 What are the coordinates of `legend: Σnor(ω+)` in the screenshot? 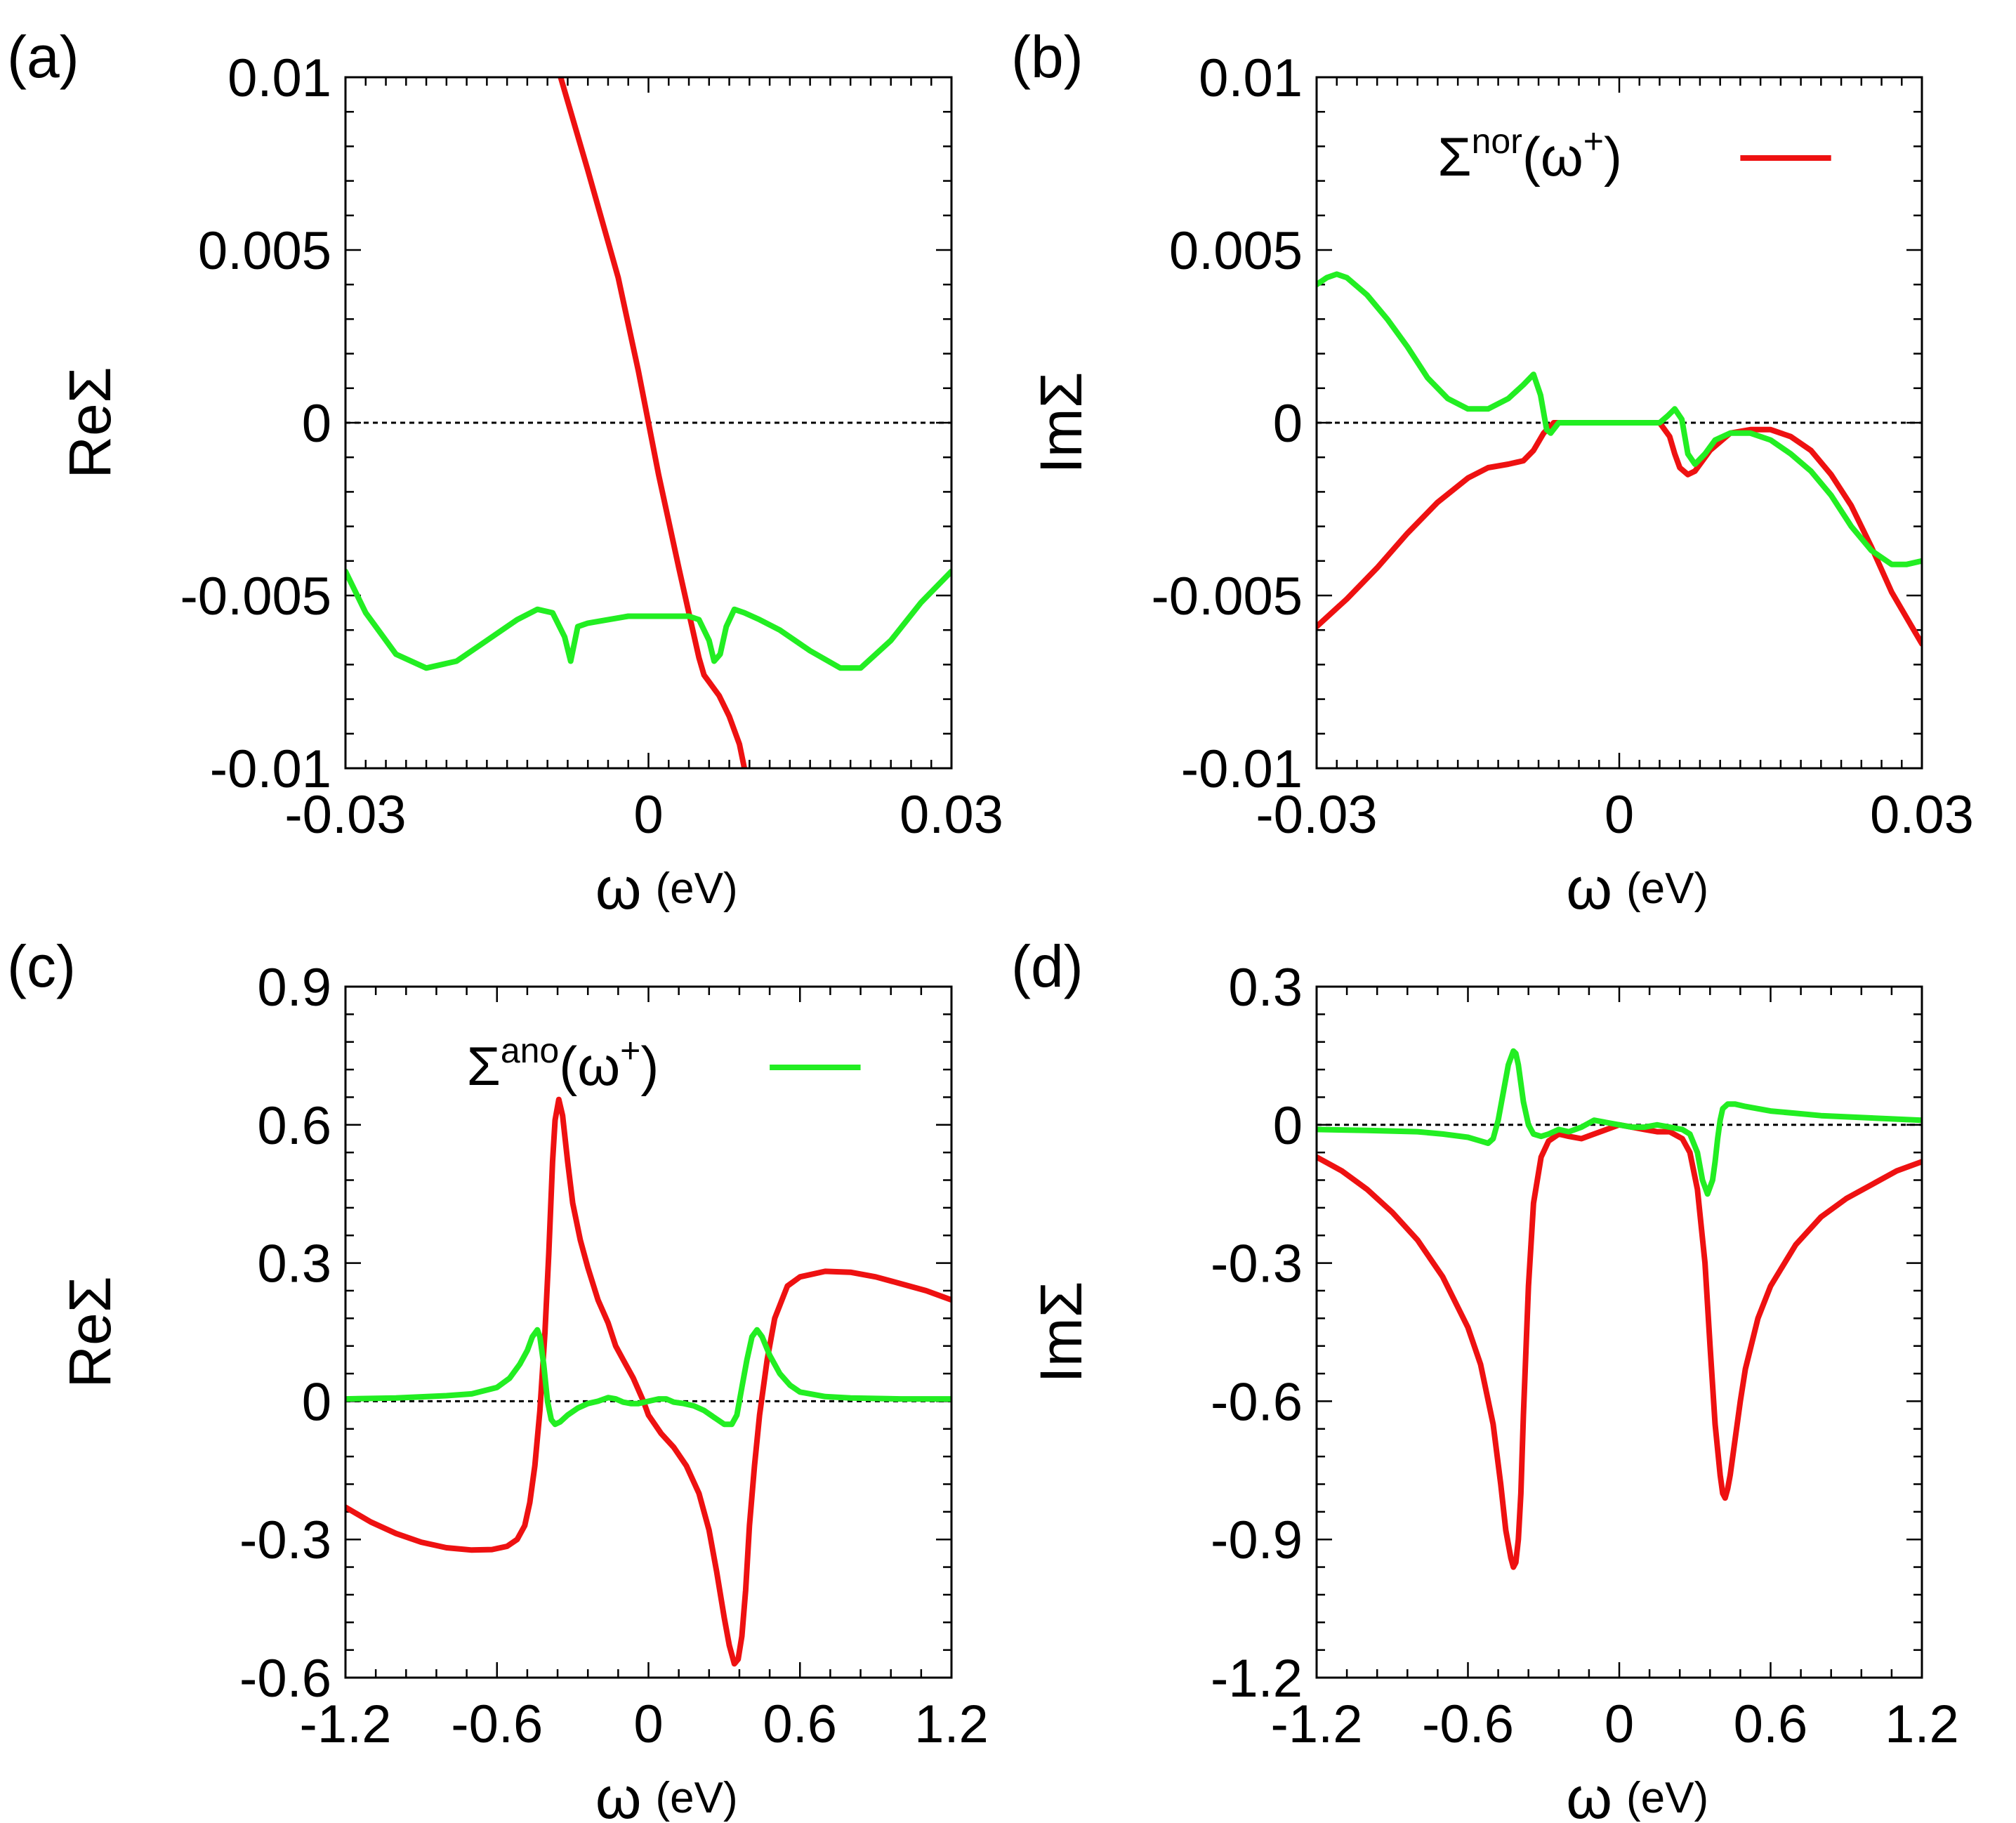 It's located at (1634, 154).